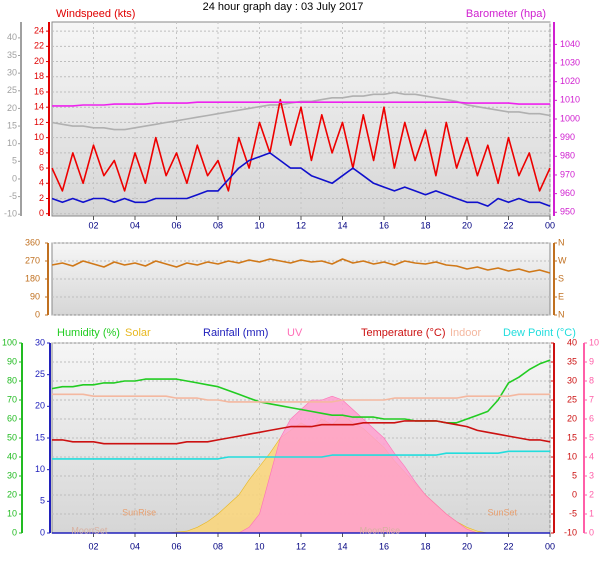 The height and width of the screenshot is (561, 608). What do you see at coordinates (283, 7) in the screenshot?
I see `chart-title: 24 hour graph day : 03 July 2017` at bounding box center [283, 7].